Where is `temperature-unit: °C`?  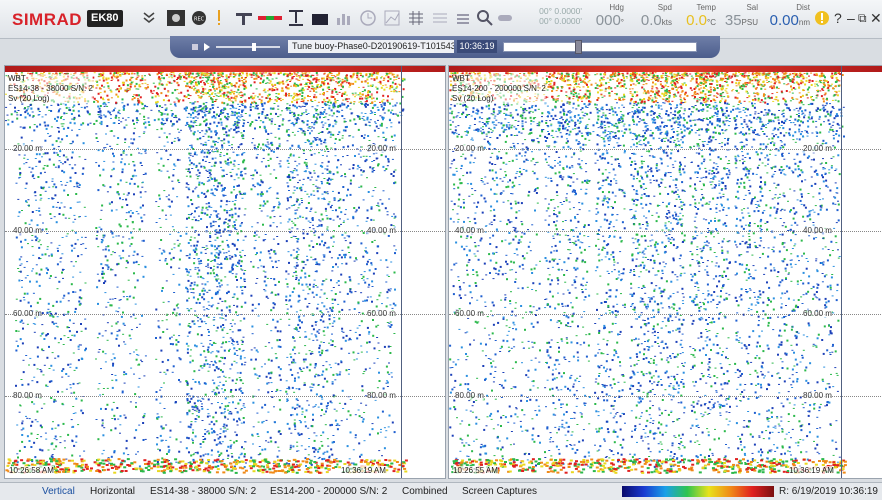
temperature-unit: °C is located at coordinates (711, 22).